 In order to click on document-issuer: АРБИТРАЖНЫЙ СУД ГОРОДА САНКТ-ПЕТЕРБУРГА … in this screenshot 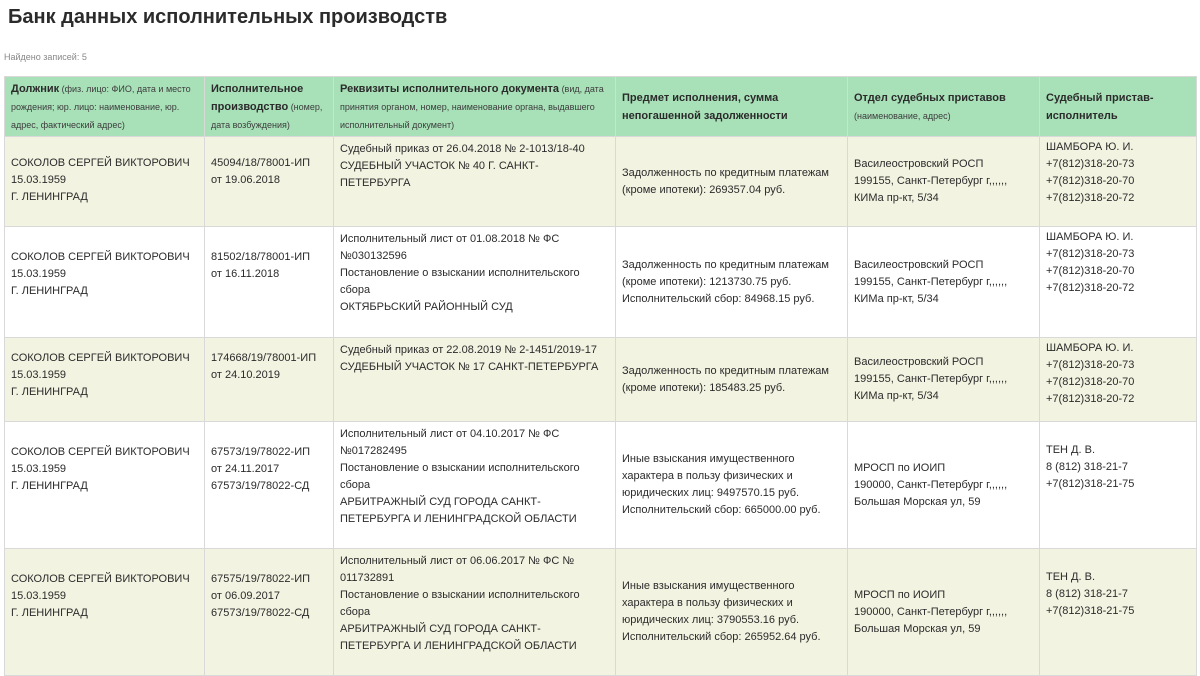, I will do `click(458, 510)`.